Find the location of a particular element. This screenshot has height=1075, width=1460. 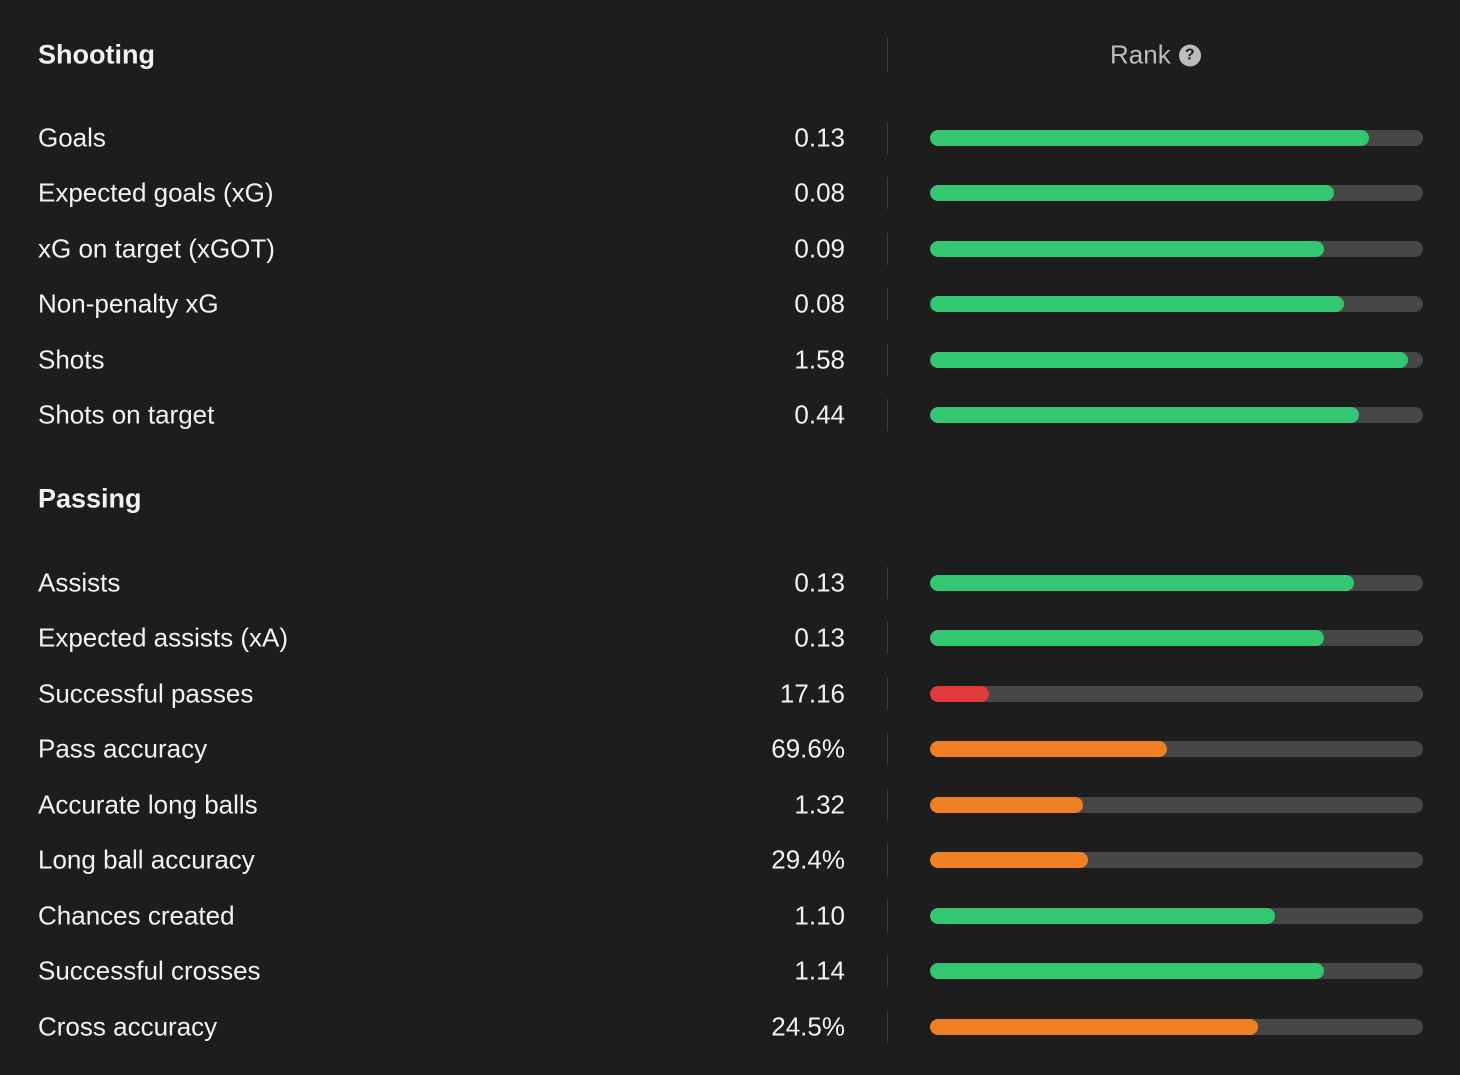

stat-label: Shots on target is located at coordinates (126, 414).